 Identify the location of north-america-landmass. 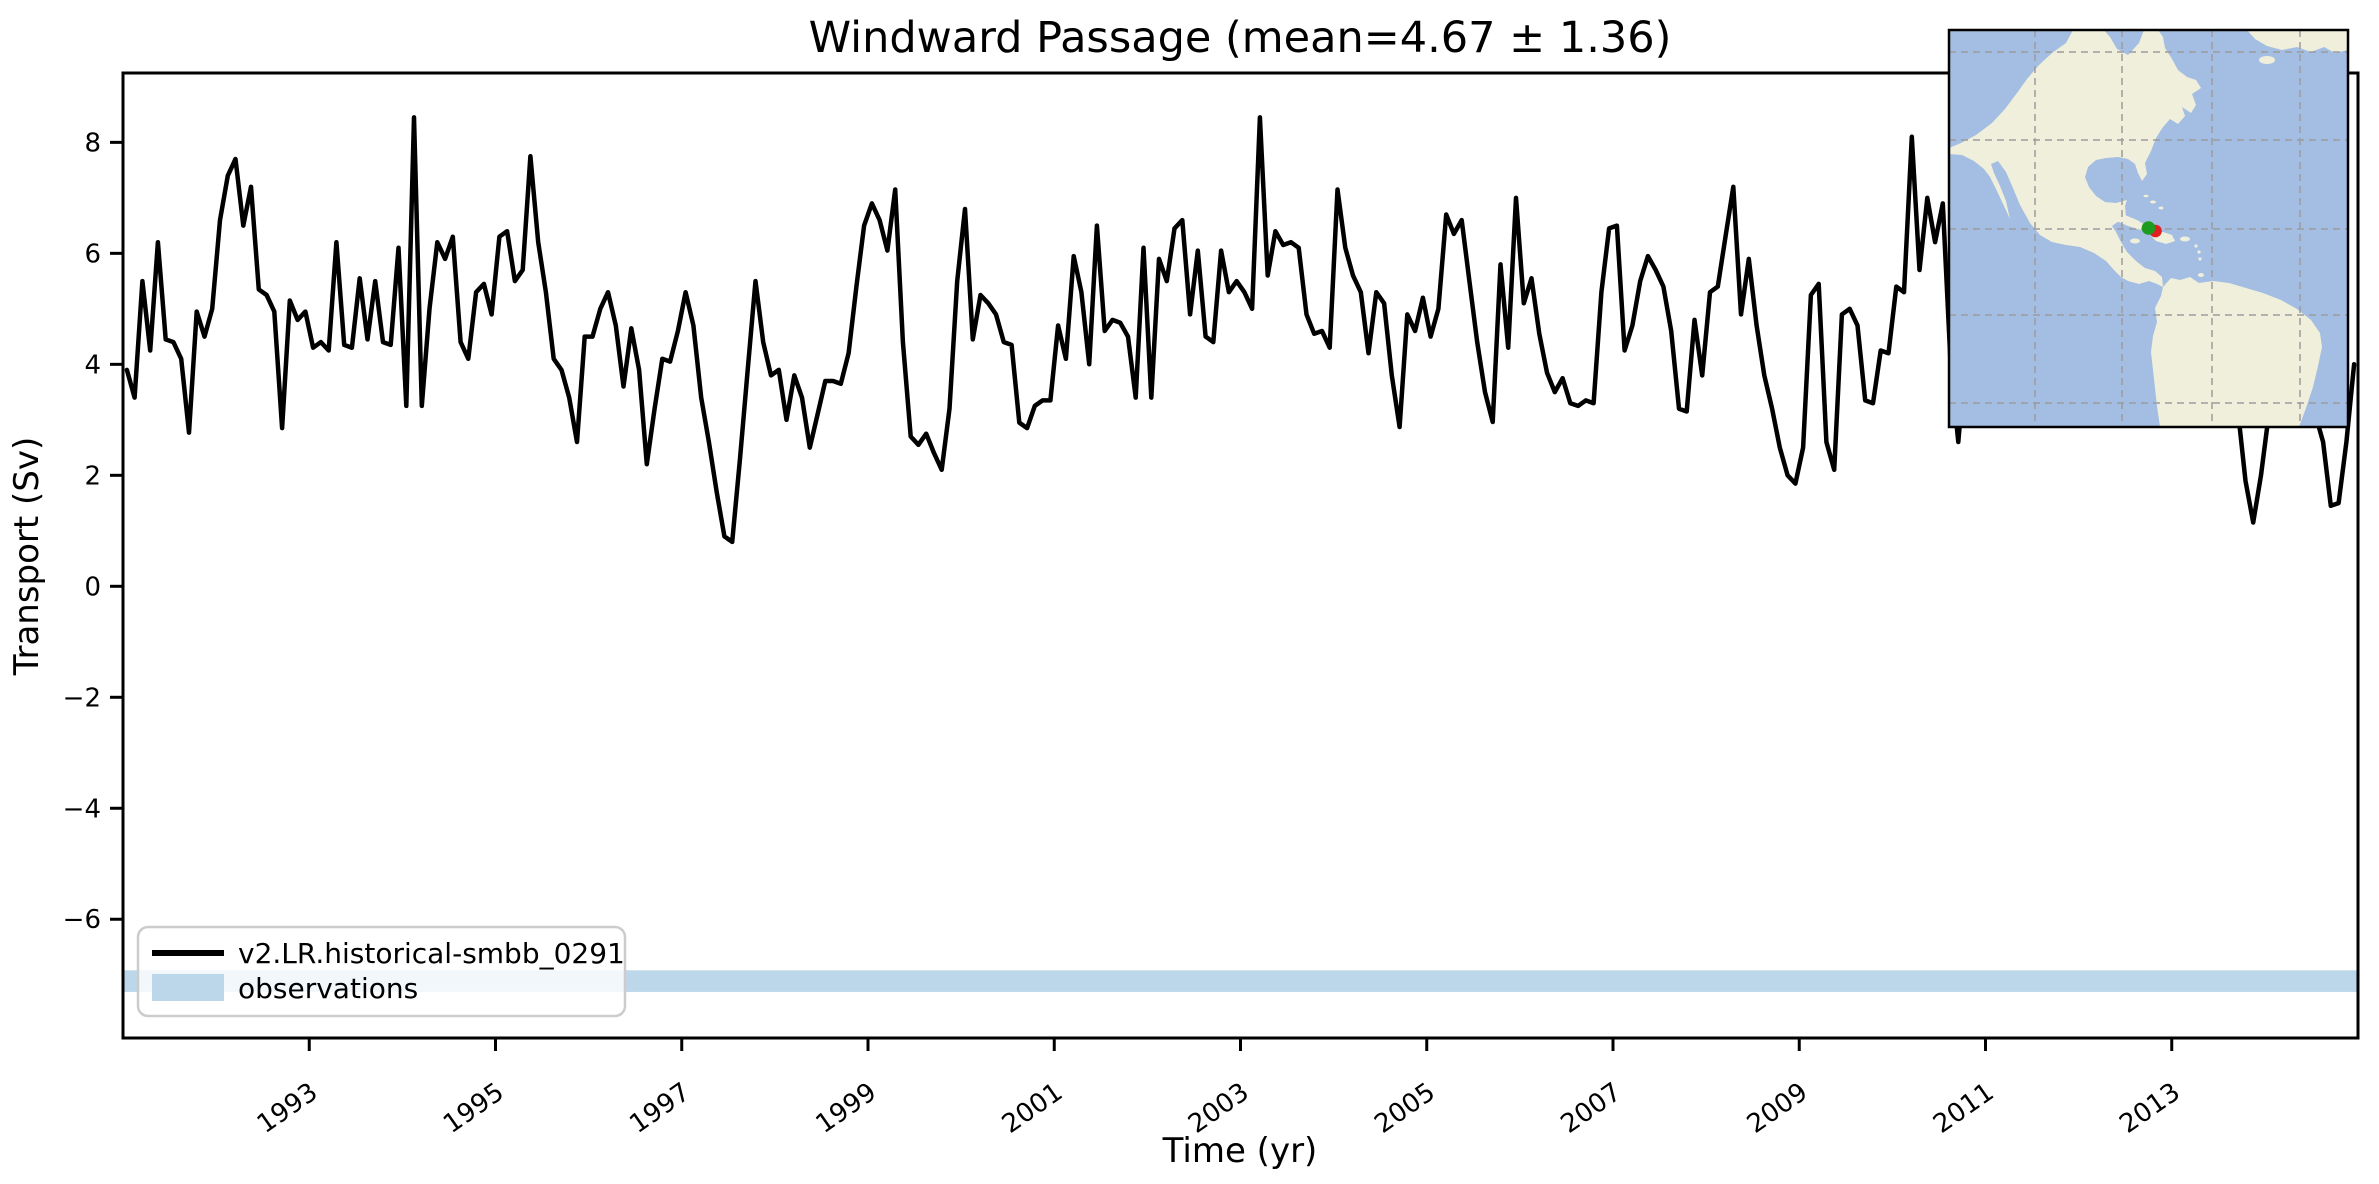
(2075, 158).